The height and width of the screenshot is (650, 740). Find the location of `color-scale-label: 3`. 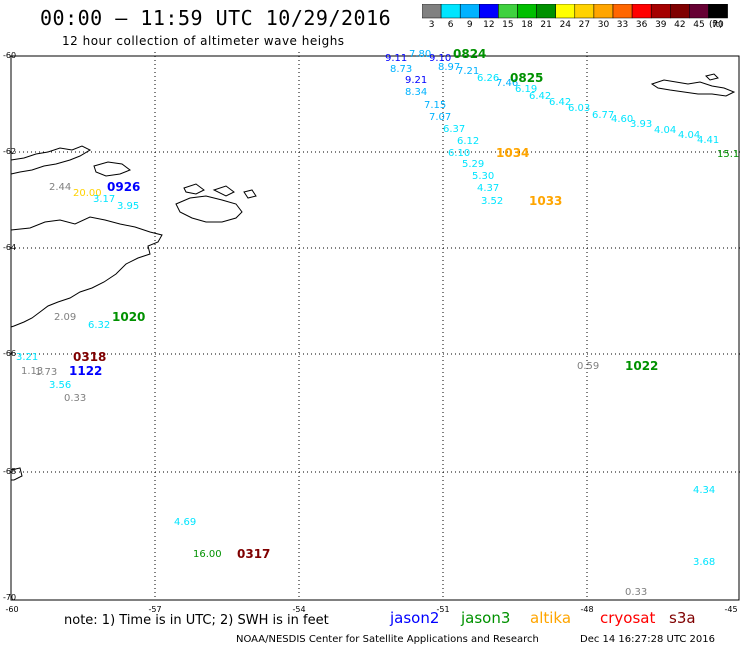

color-scale-label: 3 is located at coordinates (431, 25).